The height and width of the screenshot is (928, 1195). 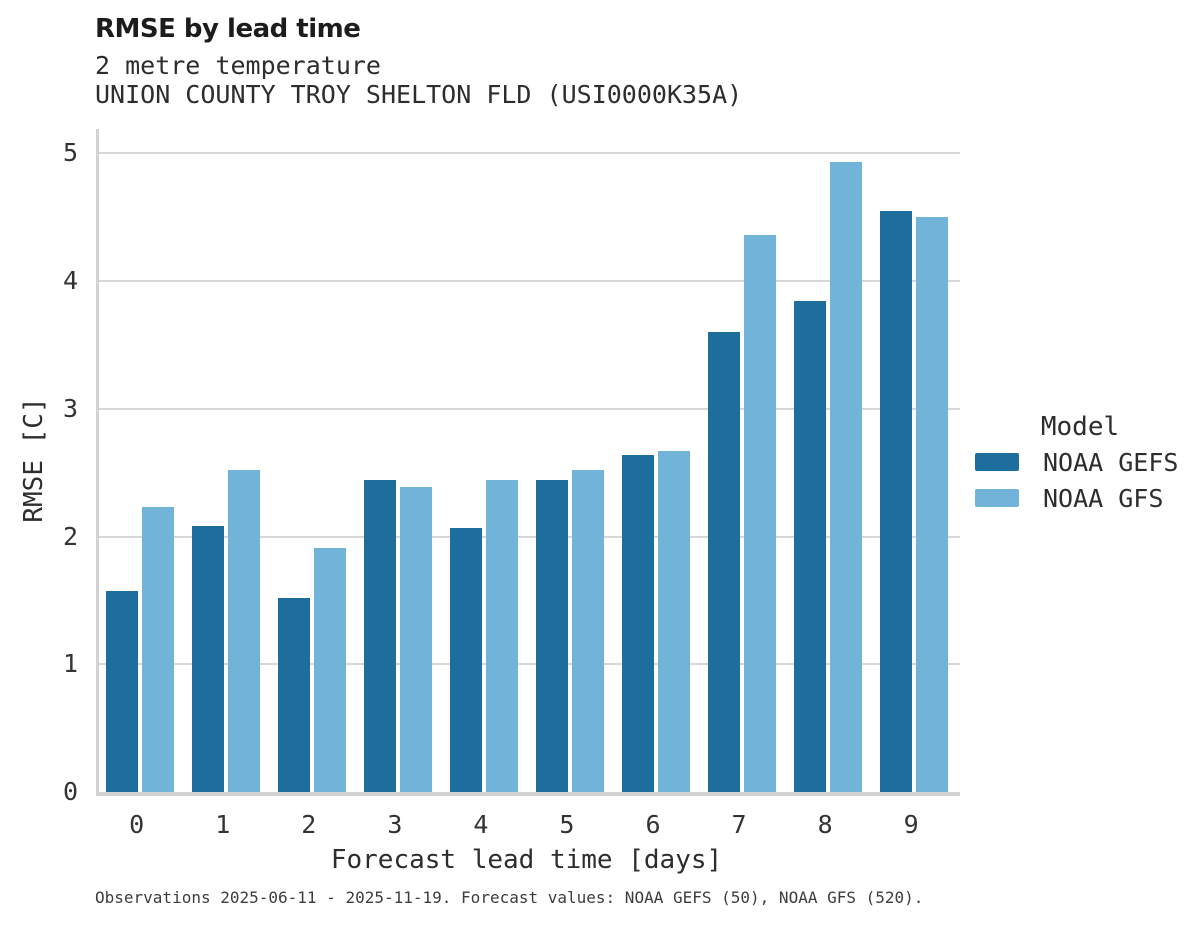 I want to click on xtick-label-0: 0, so click(x=137, y=824).